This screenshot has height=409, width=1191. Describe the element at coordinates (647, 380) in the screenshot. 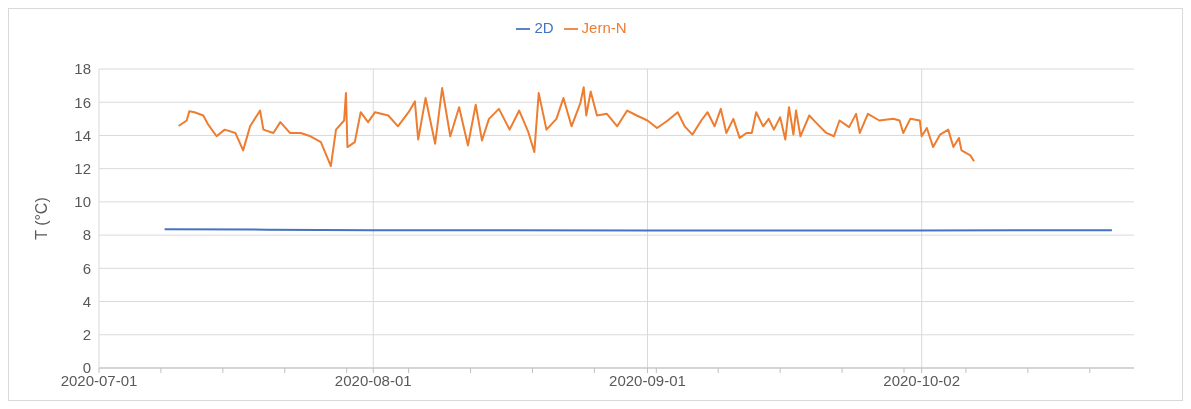

I see `x-tick-label: 2020-09-01` at that location.